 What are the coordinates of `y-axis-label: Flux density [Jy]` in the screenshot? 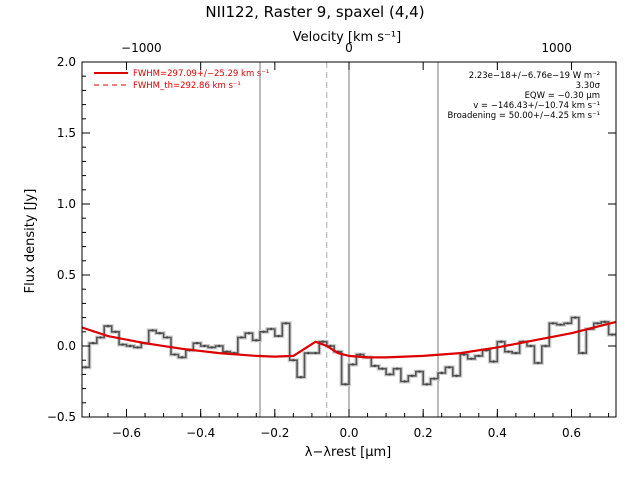 It's located at (30, 241).